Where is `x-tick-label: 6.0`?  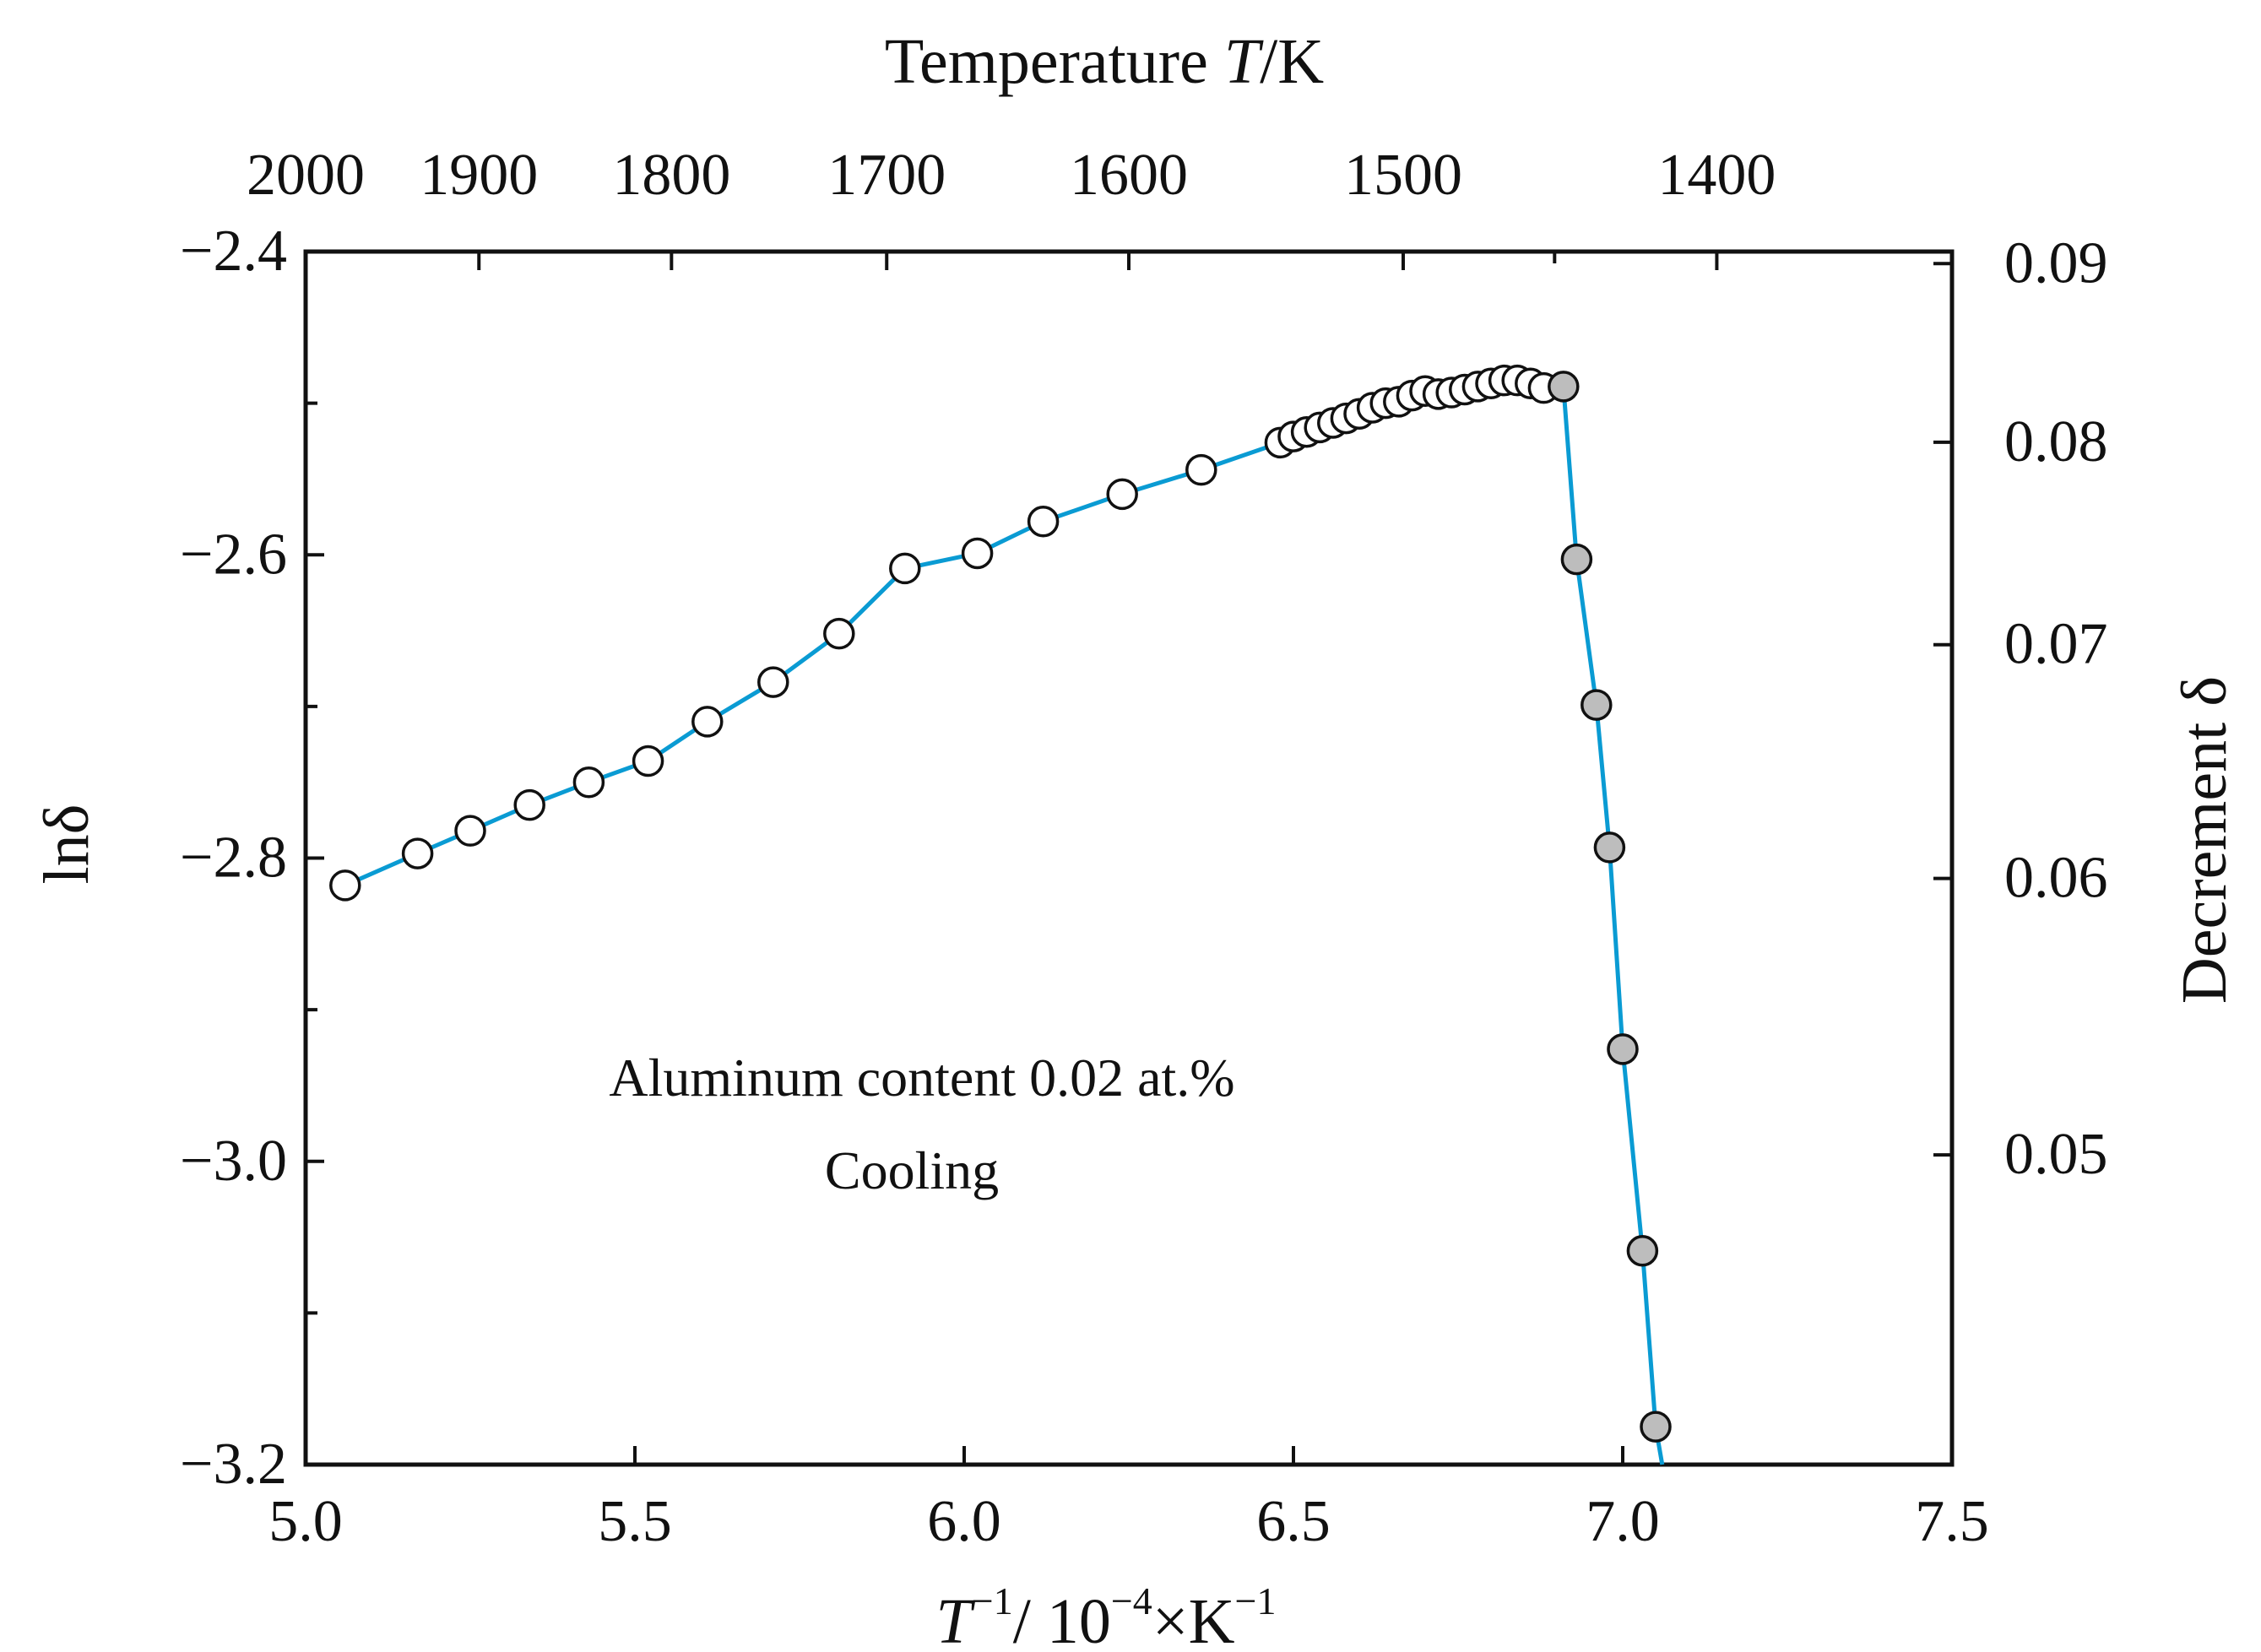
x-tick-label: 6.0 is located at coordinates (964, 1521).